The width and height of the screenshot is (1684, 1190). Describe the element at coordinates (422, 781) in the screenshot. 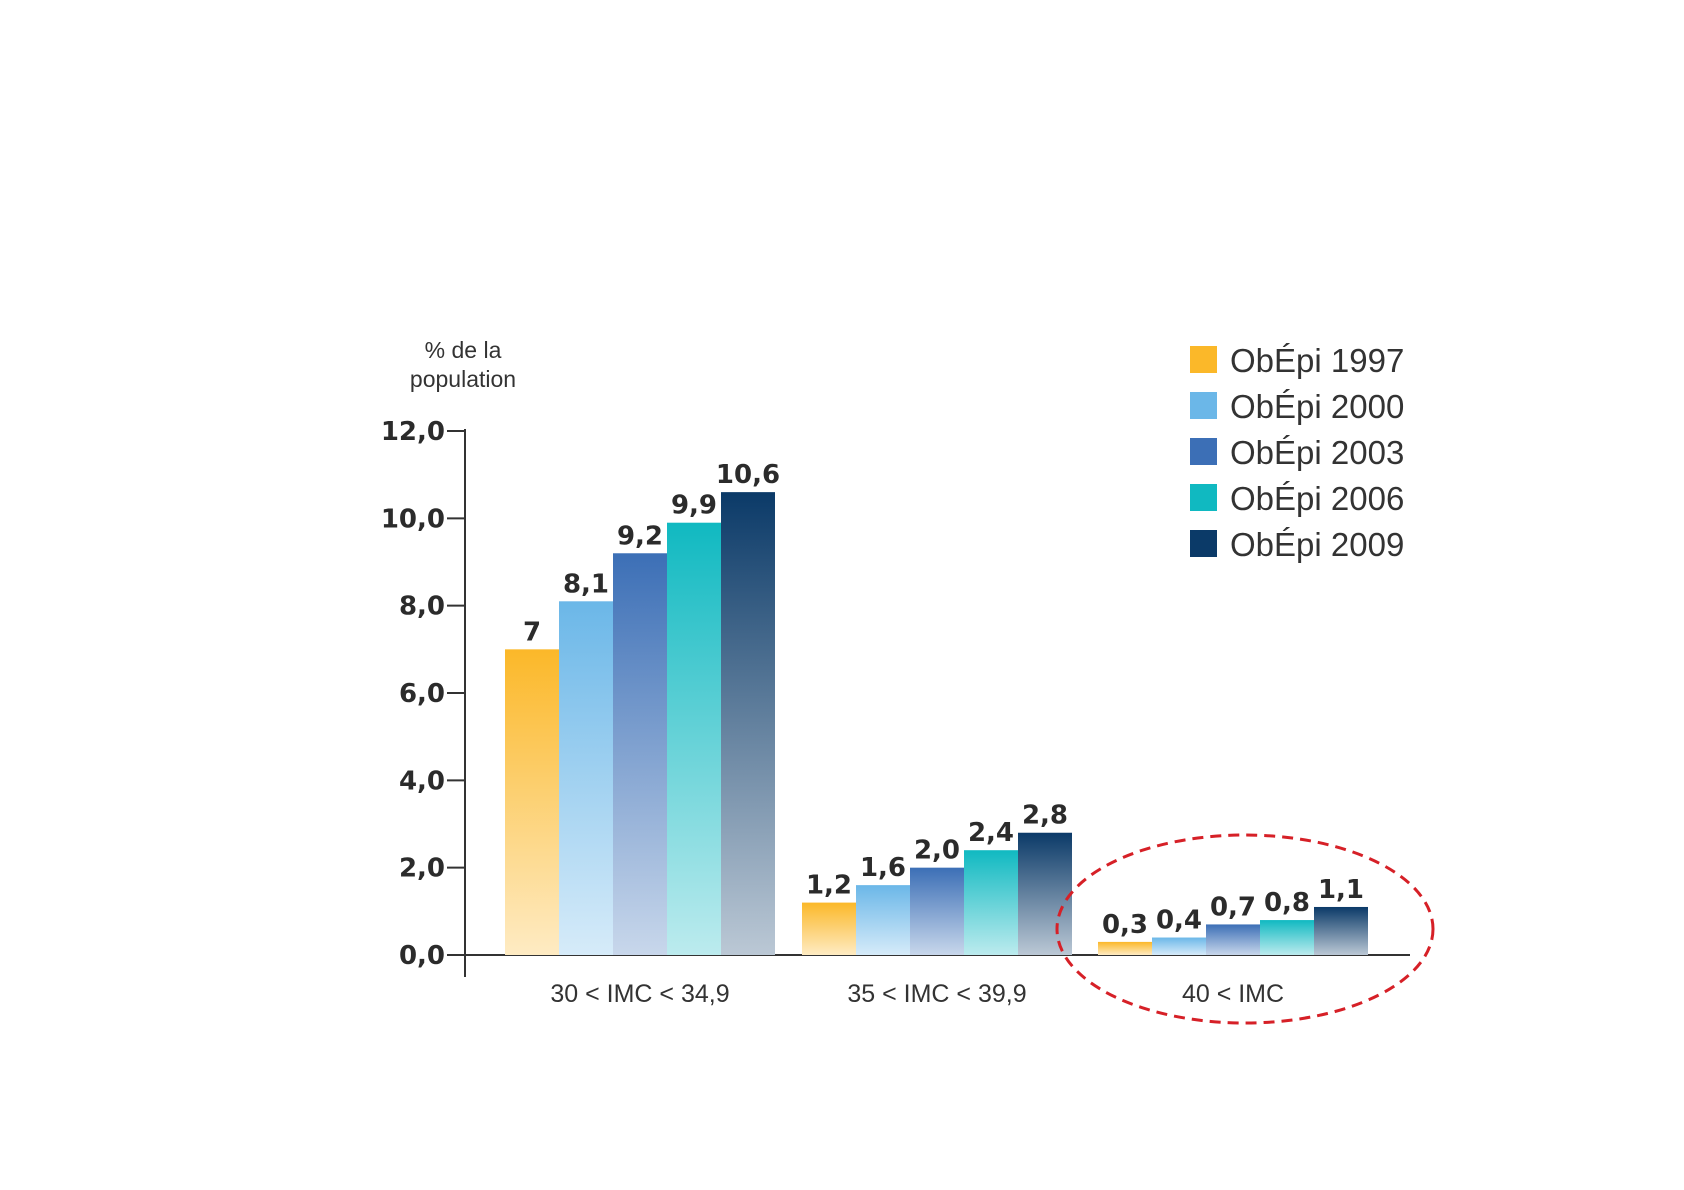

I see `y-tick-label: 4,0` at that location.